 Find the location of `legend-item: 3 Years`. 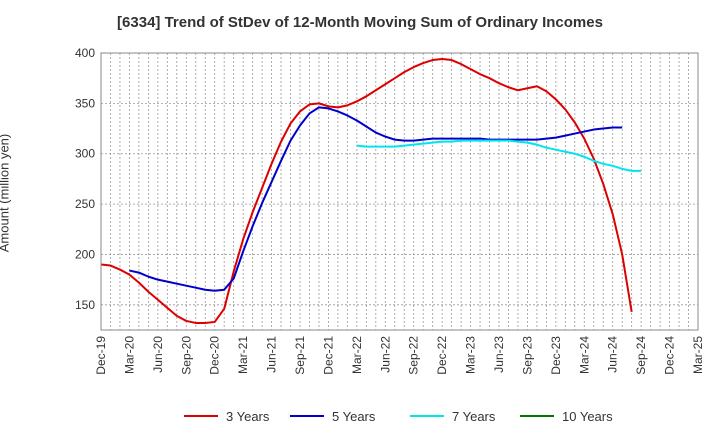

legend-item: 3 Years is located at coordinates (226, 416).